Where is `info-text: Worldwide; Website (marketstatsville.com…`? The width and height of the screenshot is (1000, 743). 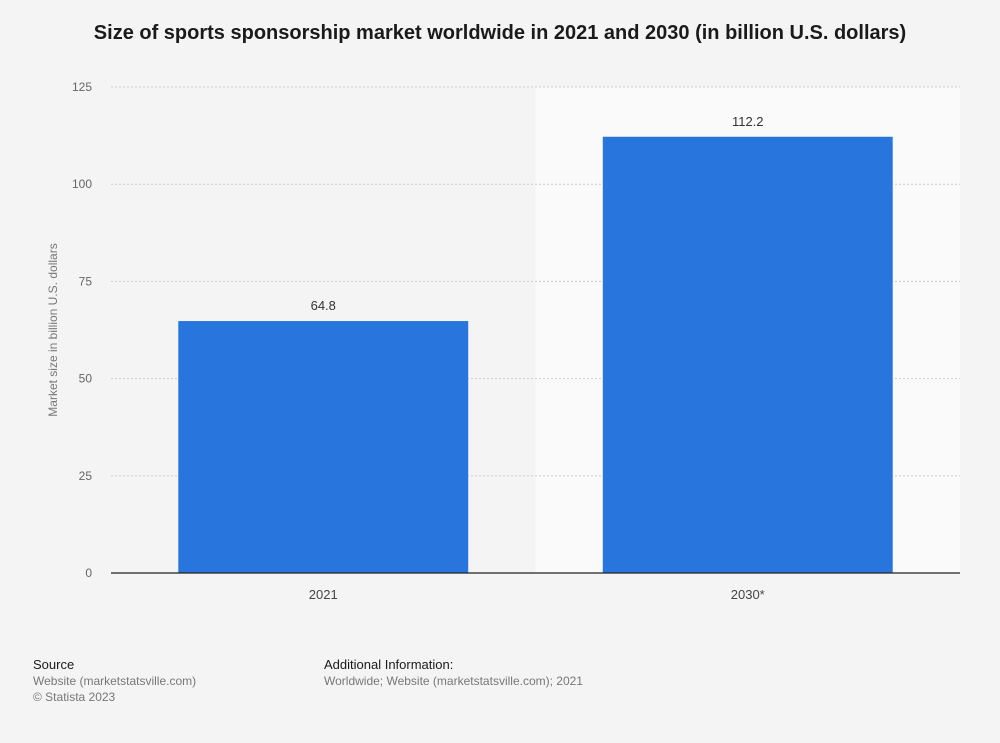
info-text: Worldwide; Website (marketstatsville.com… is located at coordinates (453, 681).